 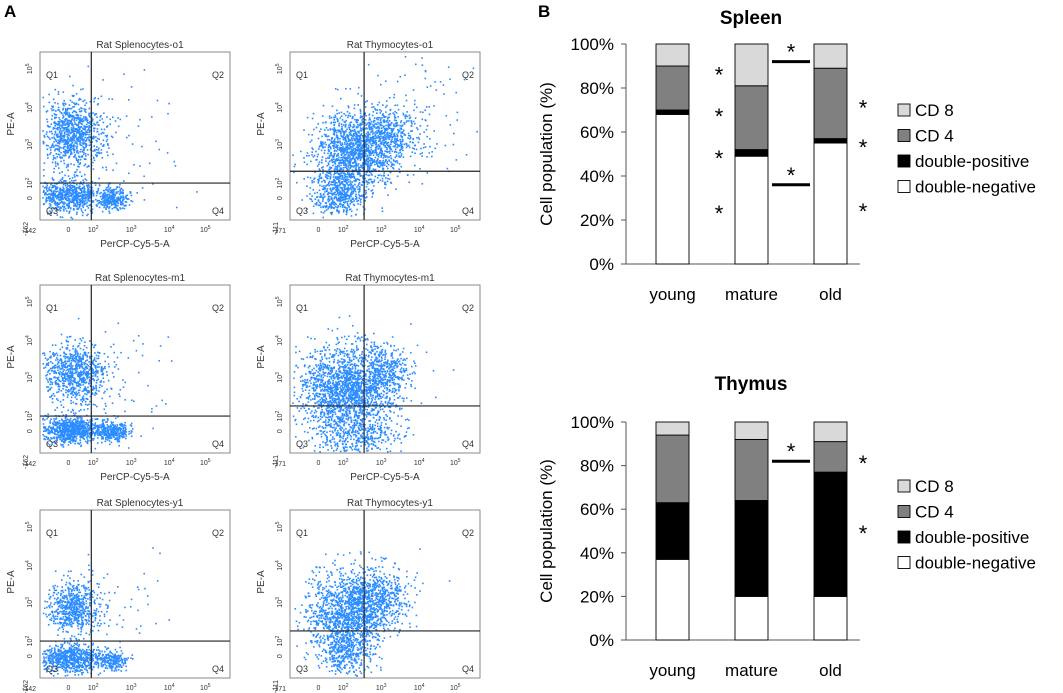 I want to click on flow-x-tick-exp: 5, so click(x=209, y=228).